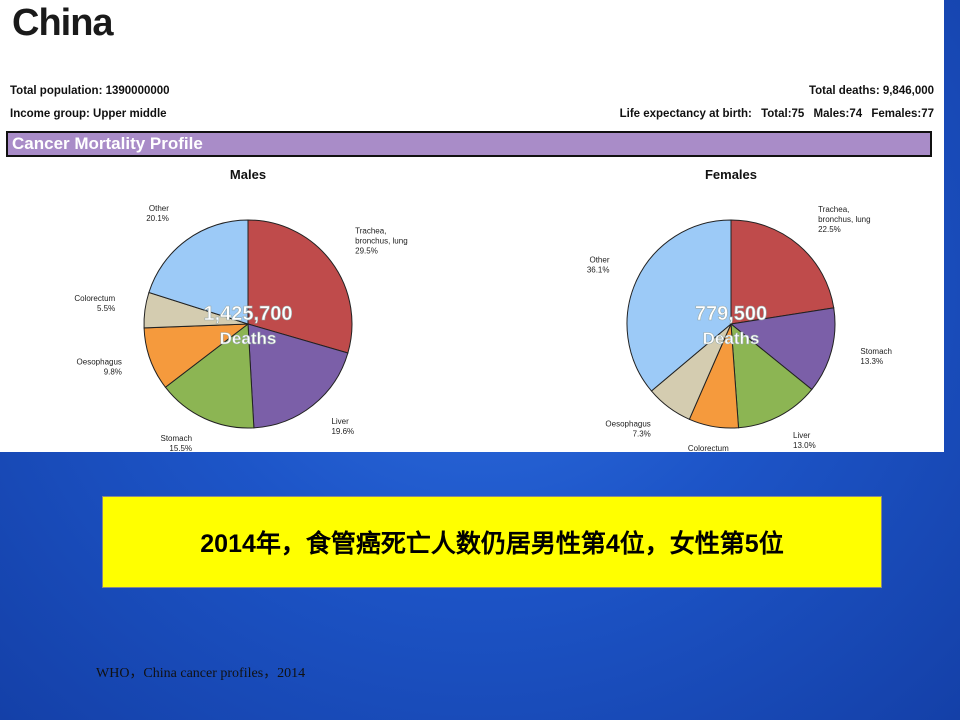 This screenshot has height=720, width=960. What do you see at coordinates (99, 361) in the screenshot?
I see `males-label-oesophagus: Oesophagus` at bounding box center [99, 361].